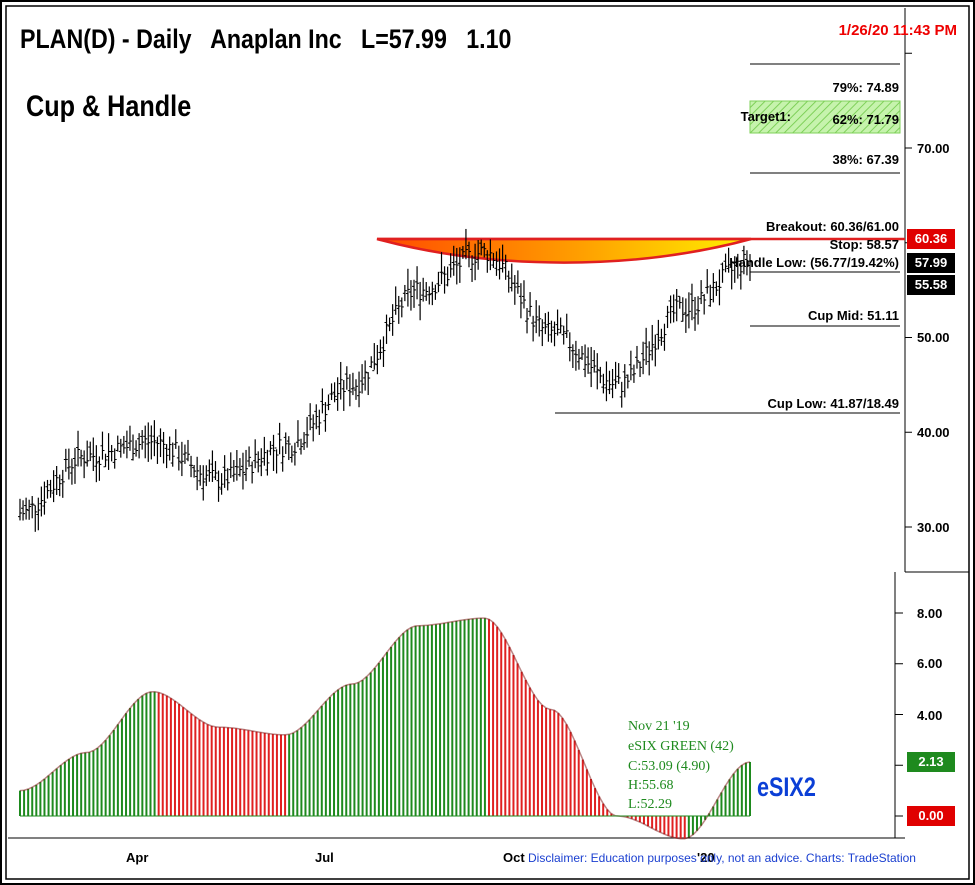 The height and width of the screenshot is (885, 975). I want to click on handle-low-label: Handle Low: (56.77/19.42%), so click(814, 262).